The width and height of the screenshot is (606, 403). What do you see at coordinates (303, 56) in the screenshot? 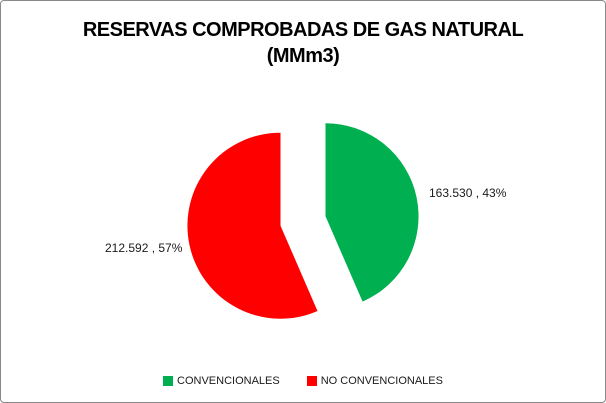
I see `chart-title-line2: (MMm3)` at bounding box center [303, 56].